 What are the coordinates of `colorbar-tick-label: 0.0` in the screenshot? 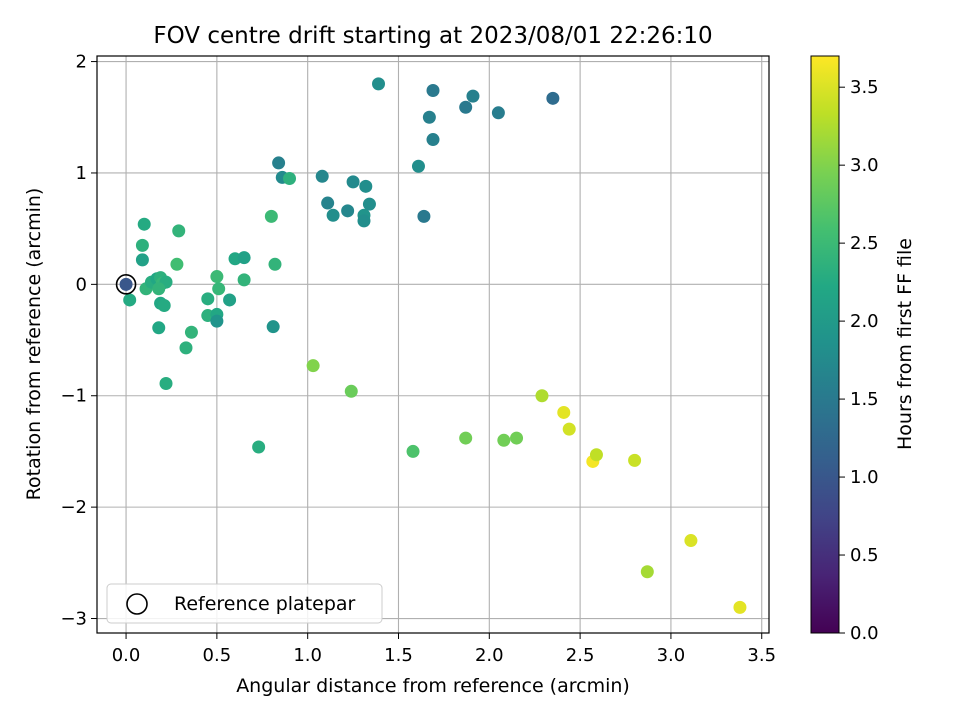 It's located at (864, 633).